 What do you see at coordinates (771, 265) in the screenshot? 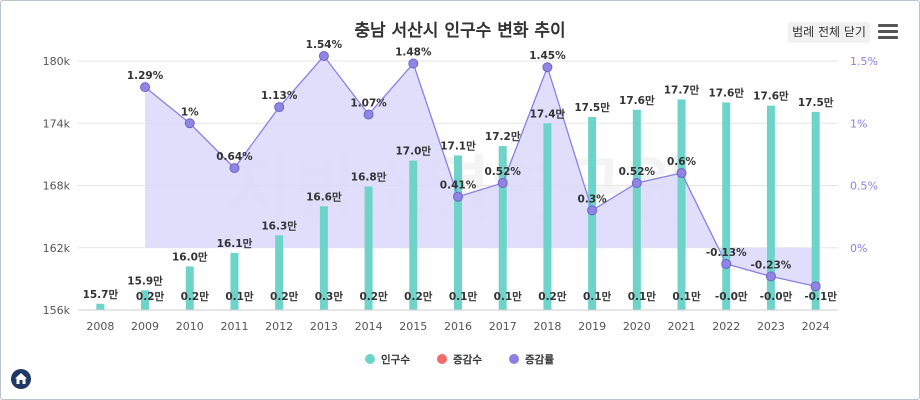
I see `rate-data-label: -0.23%` at bounding box center [771, 265].